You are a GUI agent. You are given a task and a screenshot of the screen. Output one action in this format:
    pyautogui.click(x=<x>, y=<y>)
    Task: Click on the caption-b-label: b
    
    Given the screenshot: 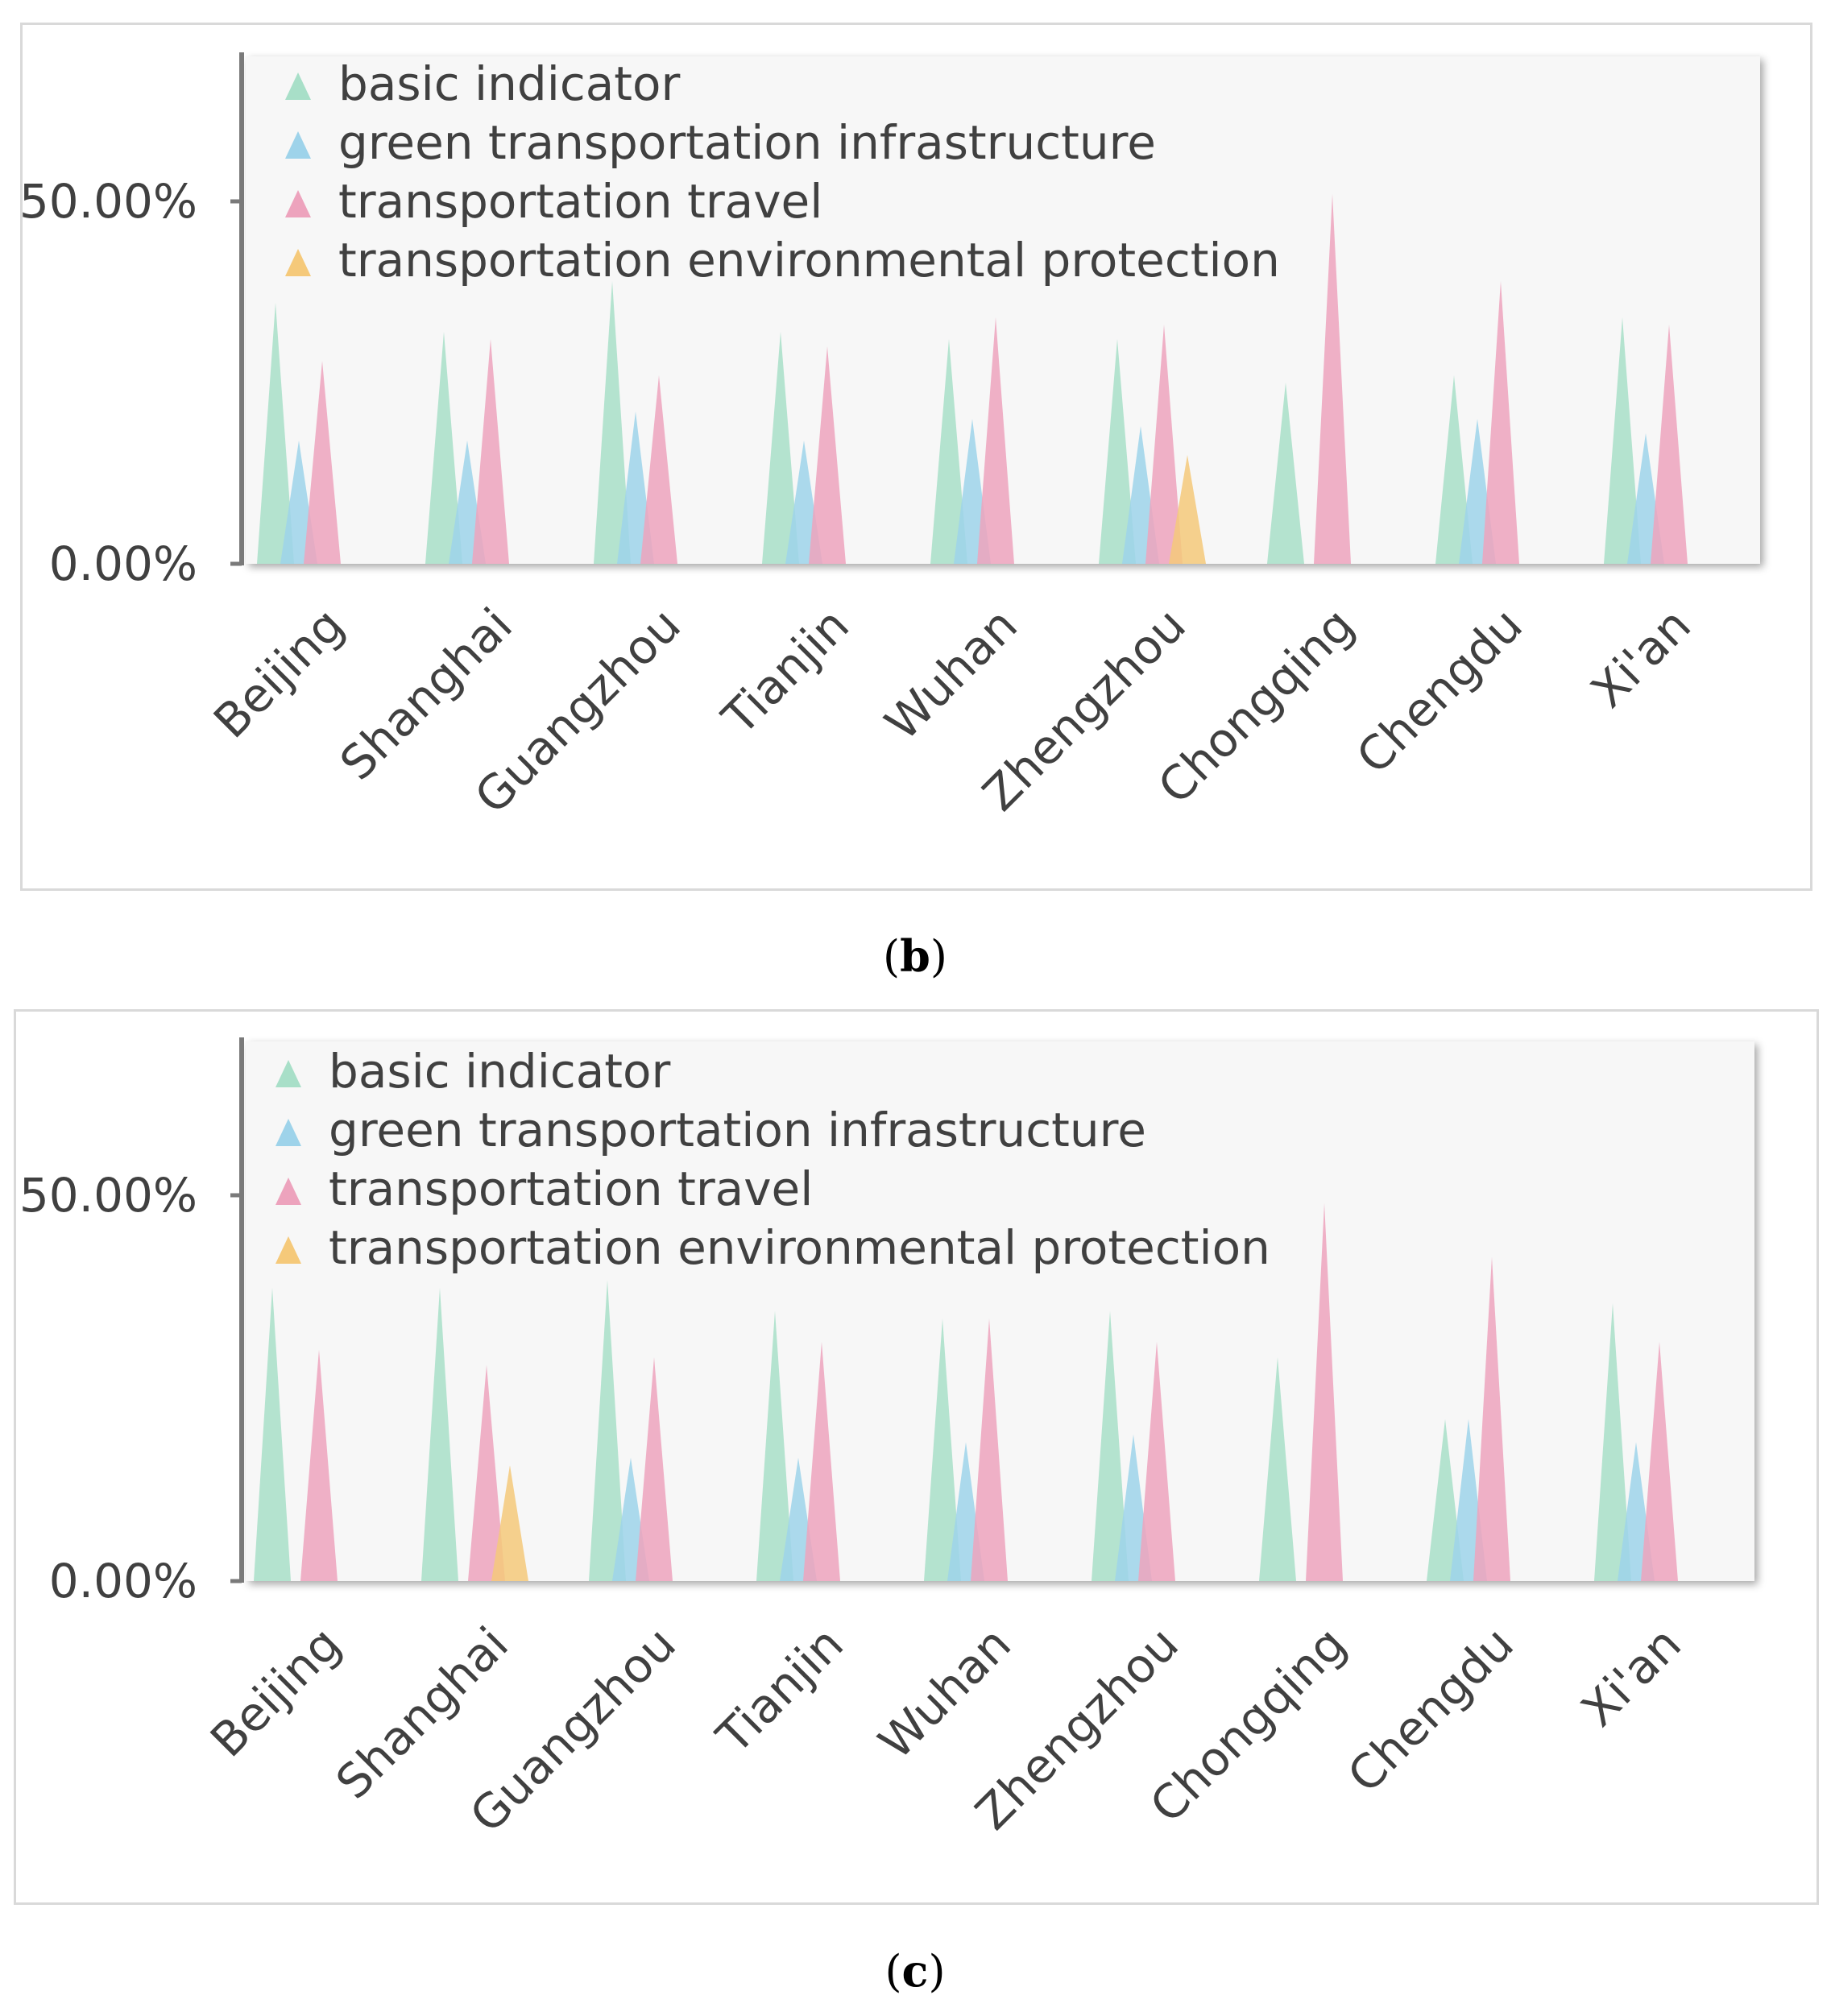 What is the action you would take?
    pyautogui.click(x=915, y=956)
    